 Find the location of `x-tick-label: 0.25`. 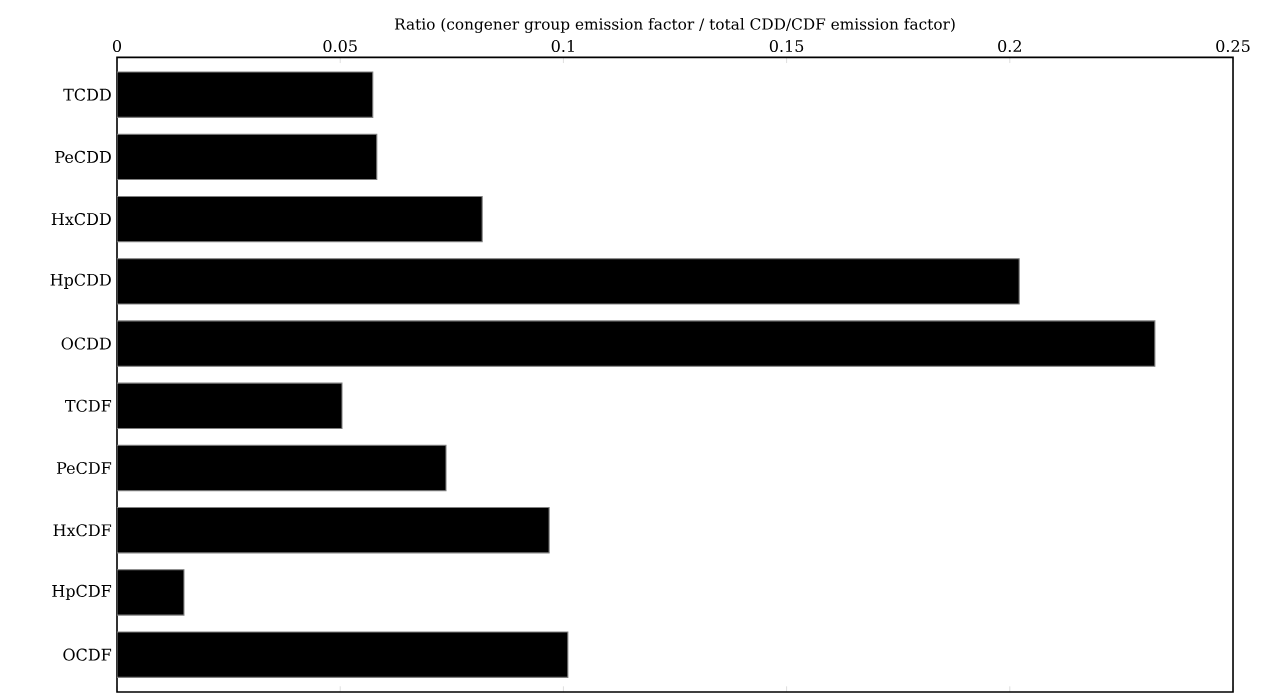

x-tick-label: 0.25 is located at coordinates (1233, 46).